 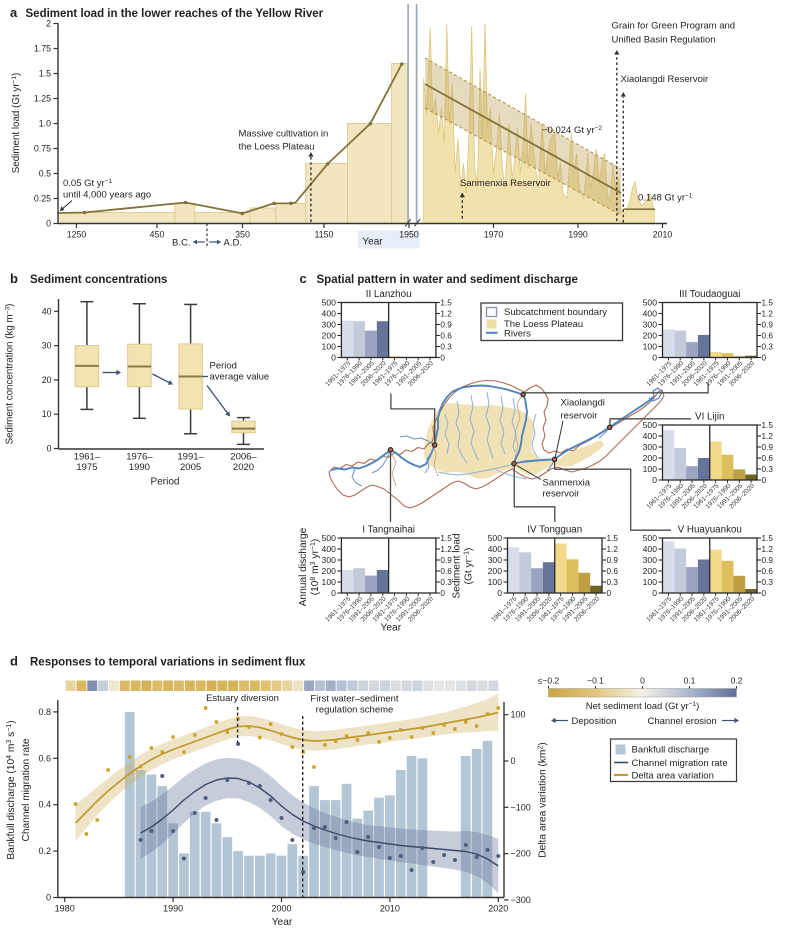 What do you see at coordinates (181, 243) in the screenshot?
I see `svg-text: B.C.` at bounding box center [181, 243].